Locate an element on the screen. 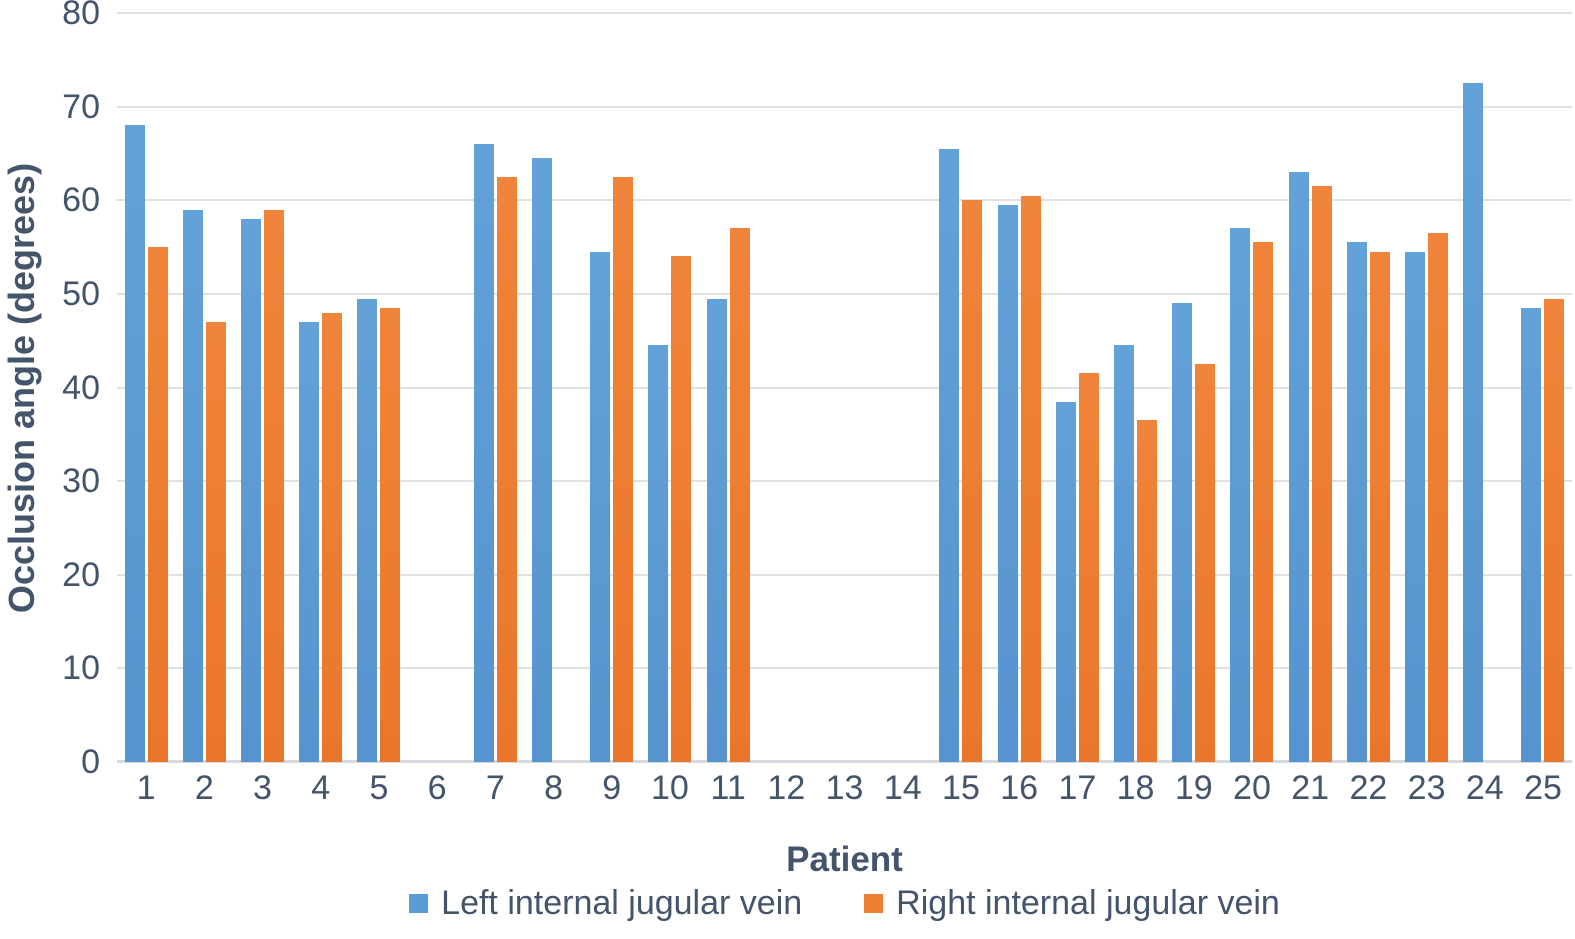 Image resolution: width=1575 pixels, height=939 pixels. x-tick-label-9: 9 is located at coordinates (612, 788).